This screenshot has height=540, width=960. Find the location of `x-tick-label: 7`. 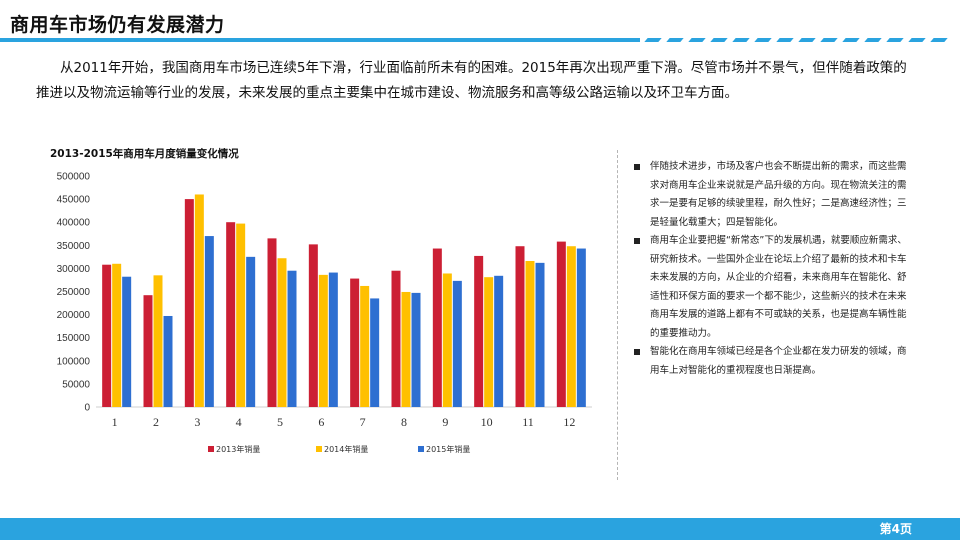

x-tick-label: 7 is located at coordinates (363, 422).